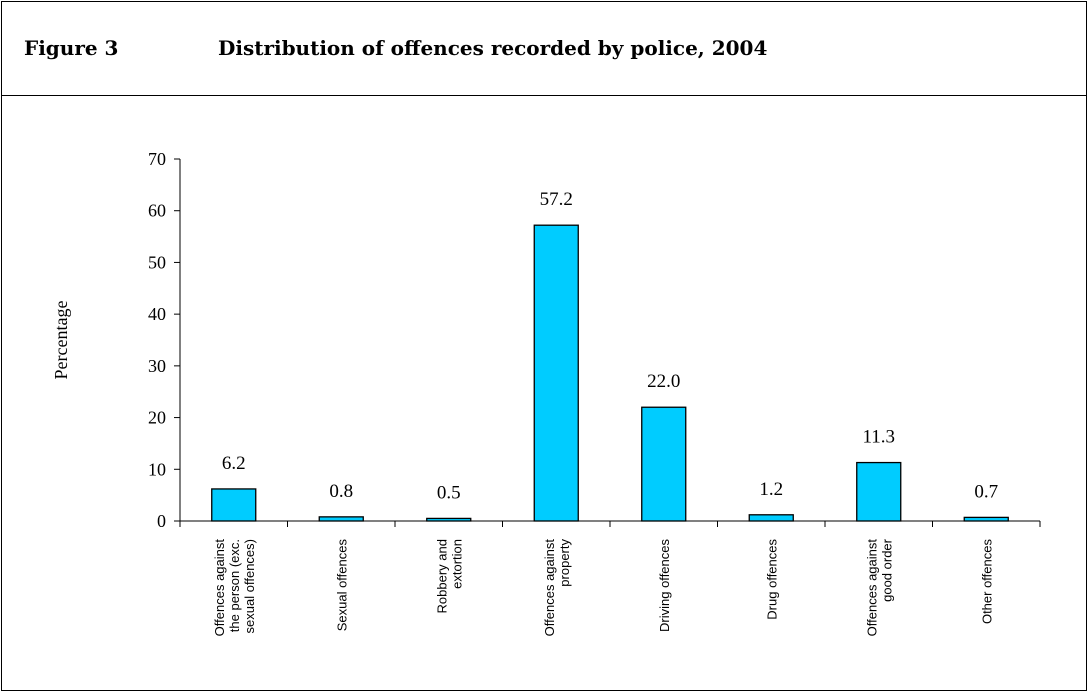 The image size is (1090, 693). I want to click on x-tick-label: Robbery and, so click(441, 576).